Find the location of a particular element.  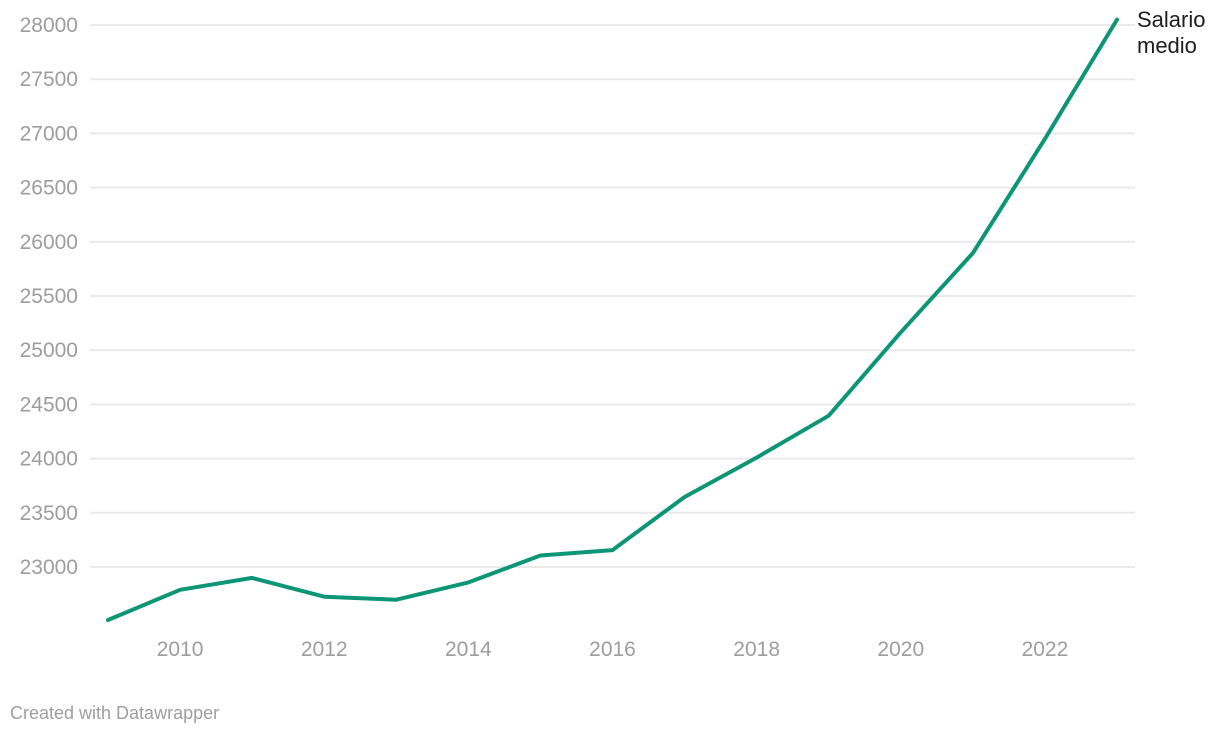

y-tick-label: 27000 is located at coordinates (49, 133).